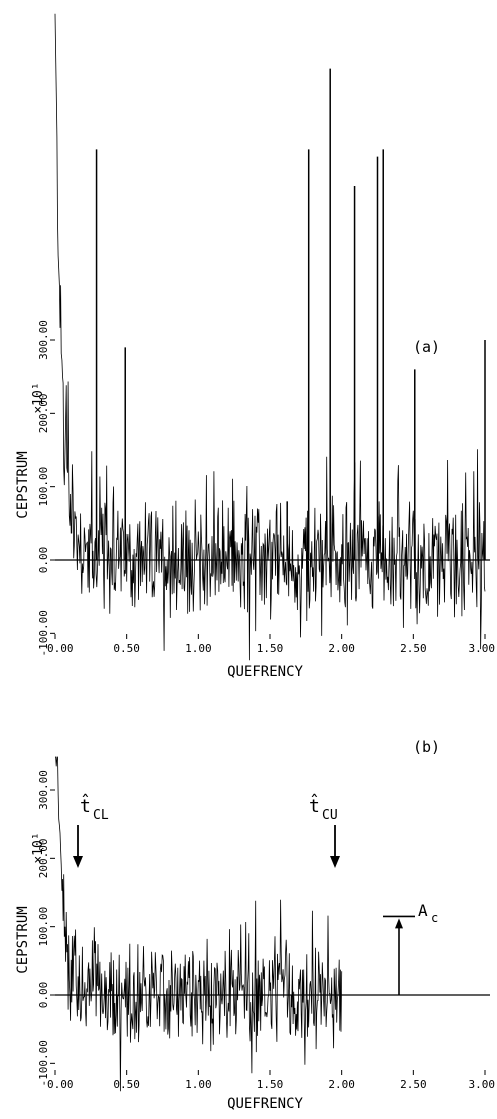 This screenshot has height=1119, width=497. What do you see at coordinates (426, 747) in the screenshot?
I see `panel-b-label: (b)` at bounding box center [426, 747].